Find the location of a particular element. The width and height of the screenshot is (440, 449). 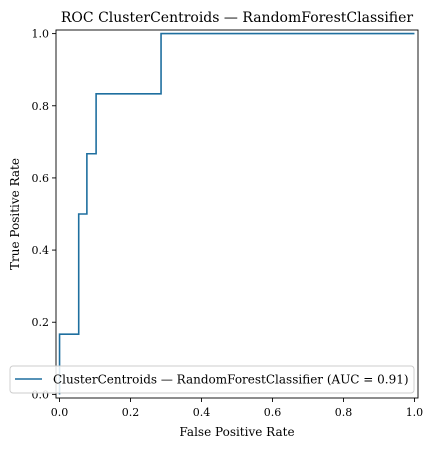

y-tick-label: 0.2 is located at coordinates (41, 322).